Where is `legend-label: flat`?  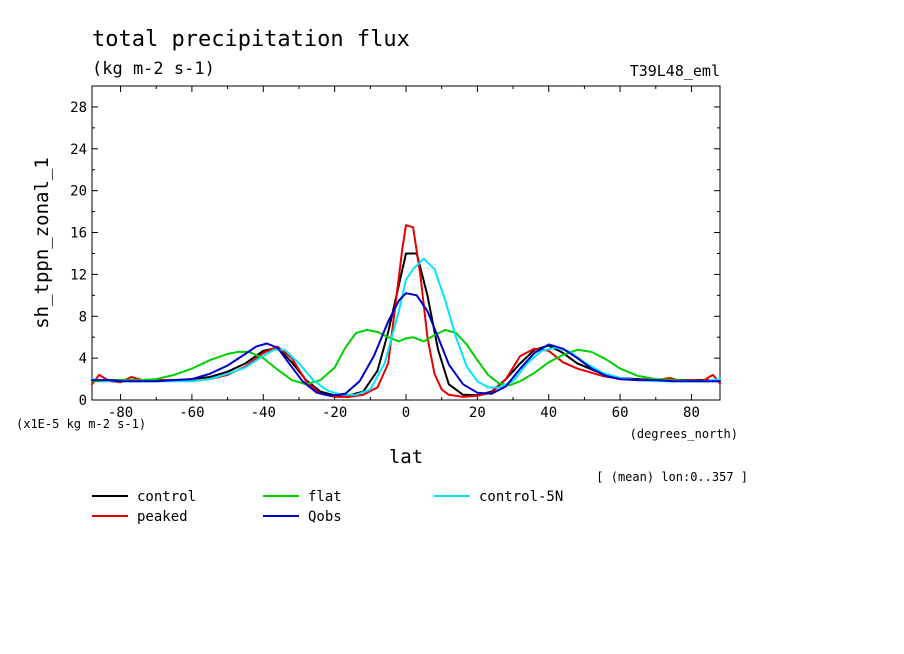 legend-label: flat is located at coordinates (325, 497).